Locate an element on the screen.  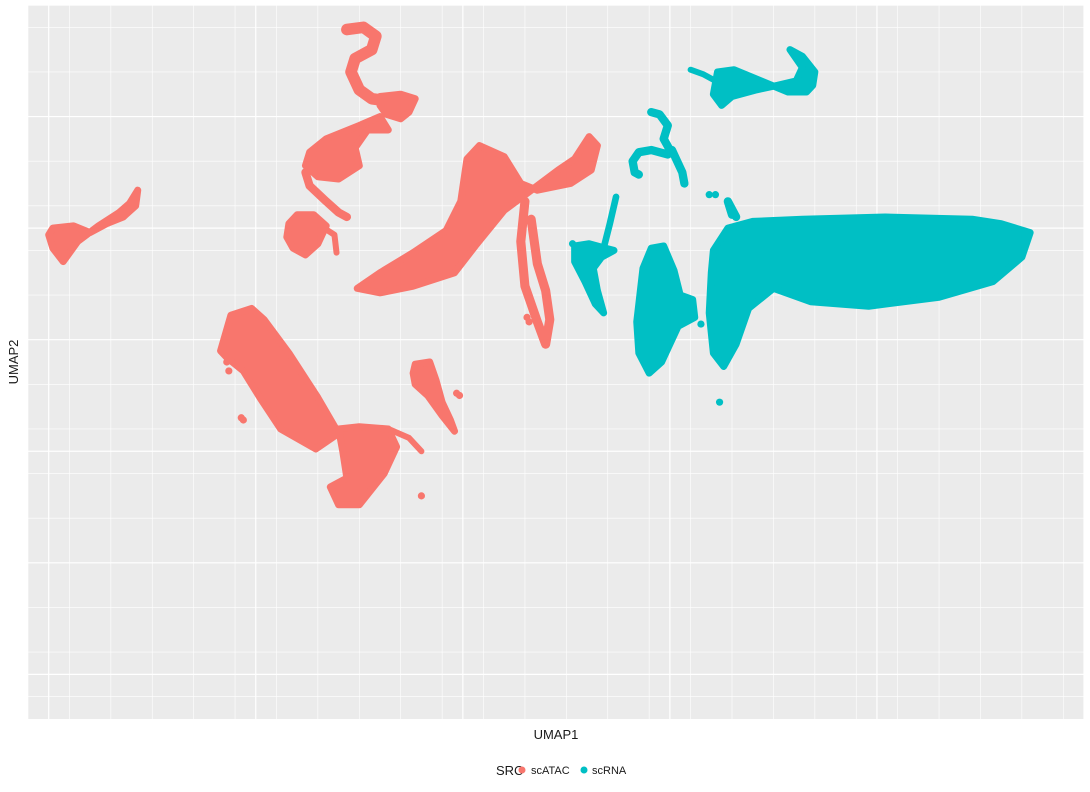
x-axis-title: UMAP1 is located at coordinates (556, 734).